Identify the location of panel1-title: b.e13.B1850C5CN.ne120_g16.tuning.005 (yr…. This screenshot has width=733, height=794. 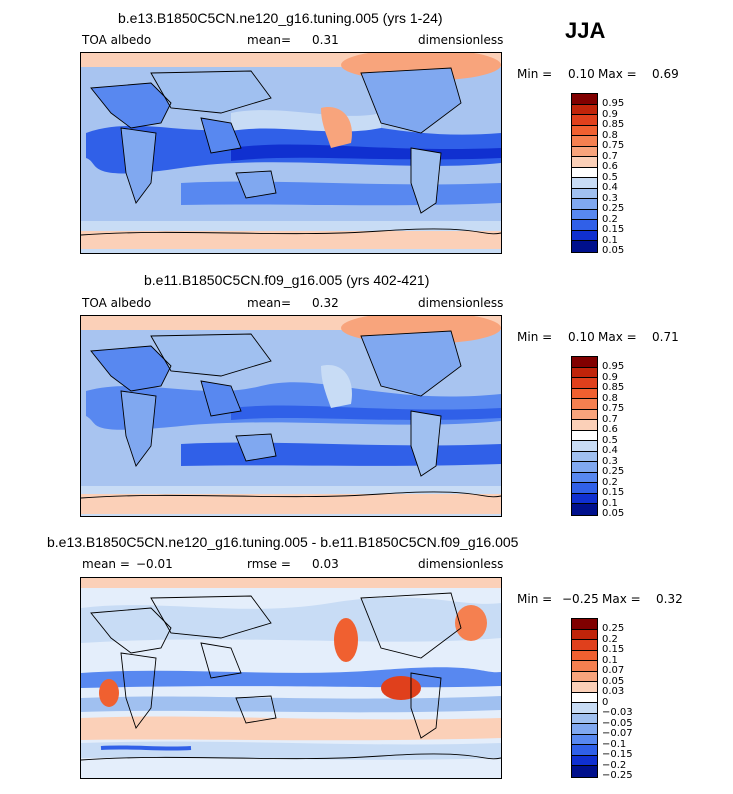
(280, 18).